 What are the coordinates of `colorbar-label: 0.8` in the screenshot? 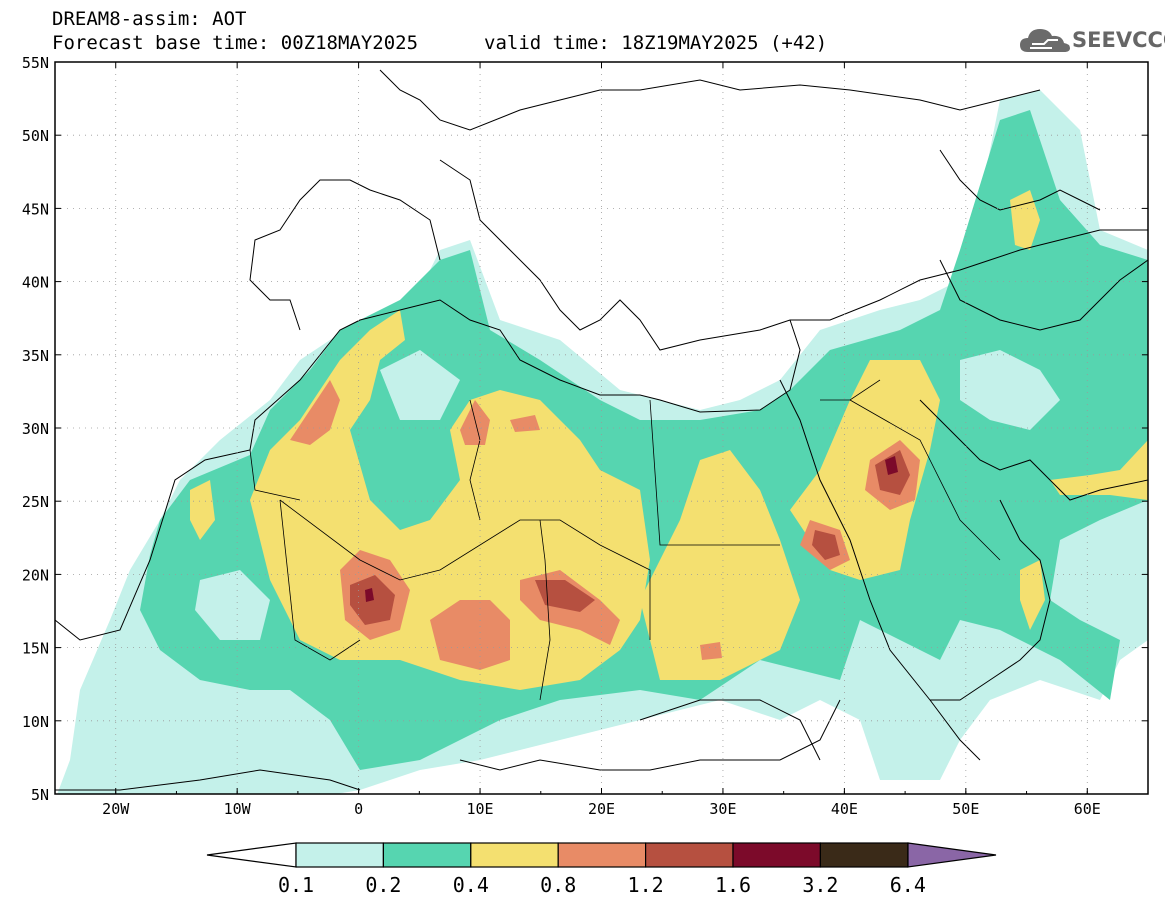 It's located at (558, 885).